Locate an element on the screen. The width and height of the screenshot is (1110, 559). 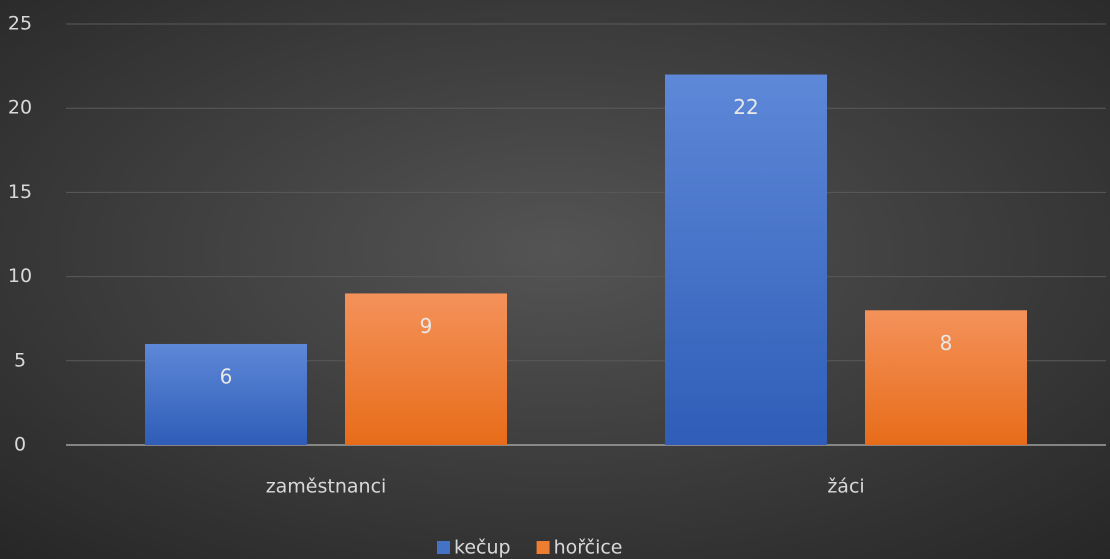
y-tick-label: 15 is located at coordinates (20, 192).